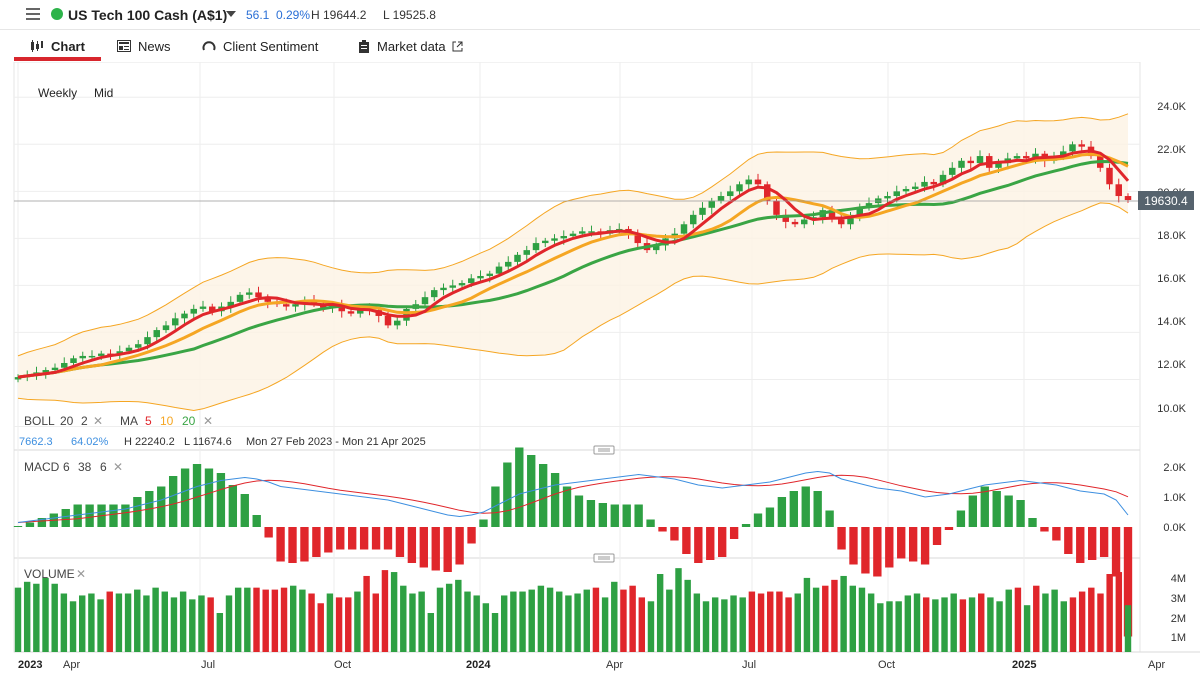  I want to click on ma-label: MA, so click(129, 421).